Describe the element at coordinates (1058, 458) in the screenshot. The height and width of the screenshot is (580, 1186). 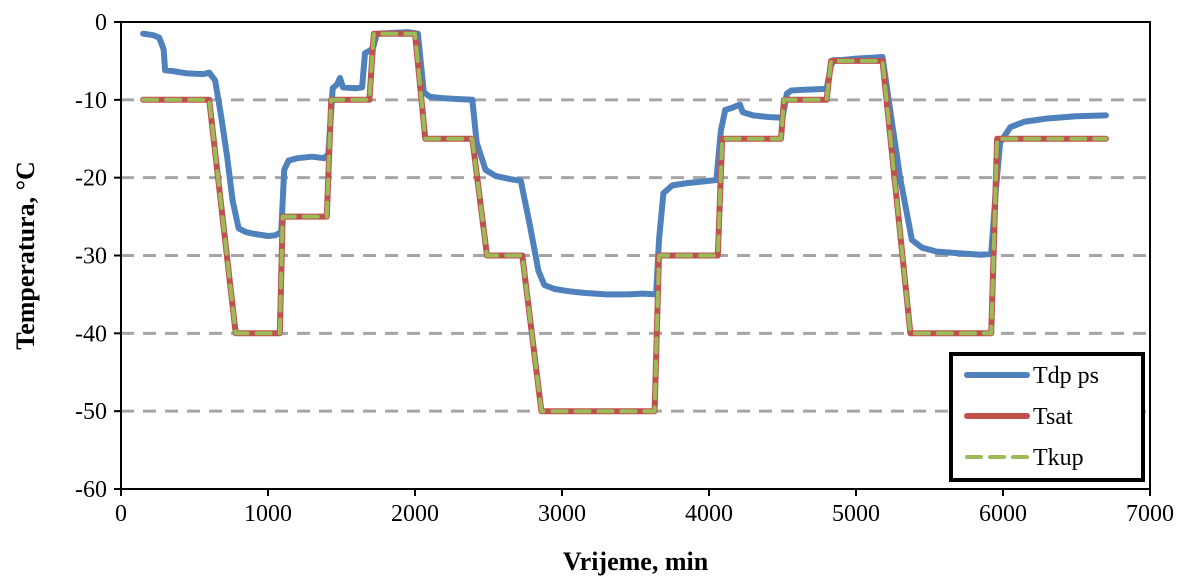
I see `legend-label: Tkup` at that location.